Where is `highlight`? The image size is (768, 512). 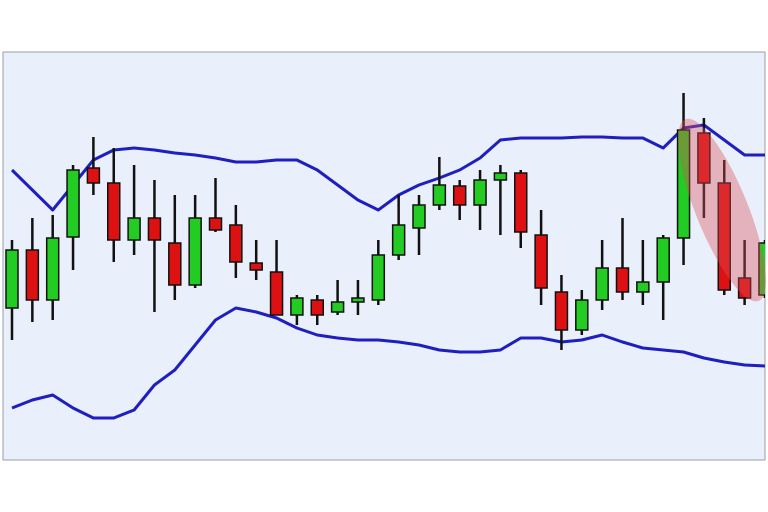 highlight is located at coordinates (722, 210).